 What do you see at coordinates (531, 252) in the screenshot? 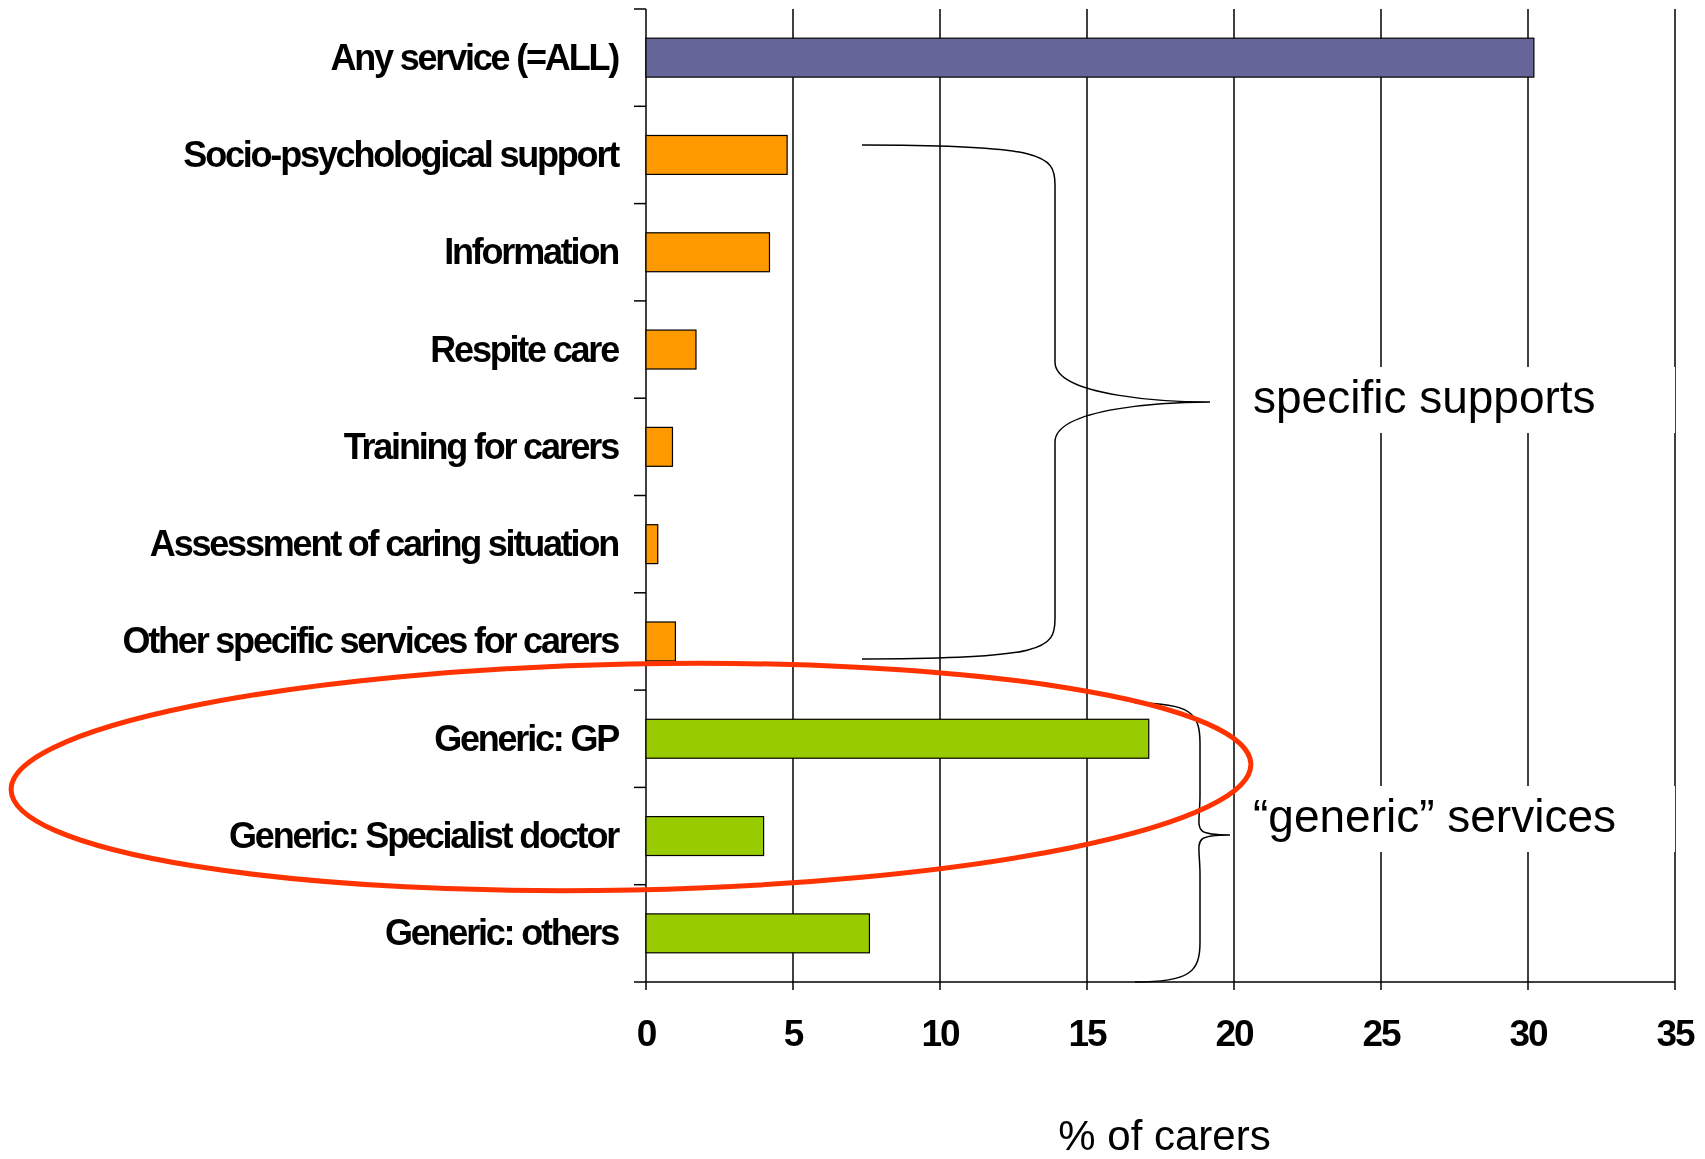
I see `y-tick-label: Information` at bounding box center [531, 252].